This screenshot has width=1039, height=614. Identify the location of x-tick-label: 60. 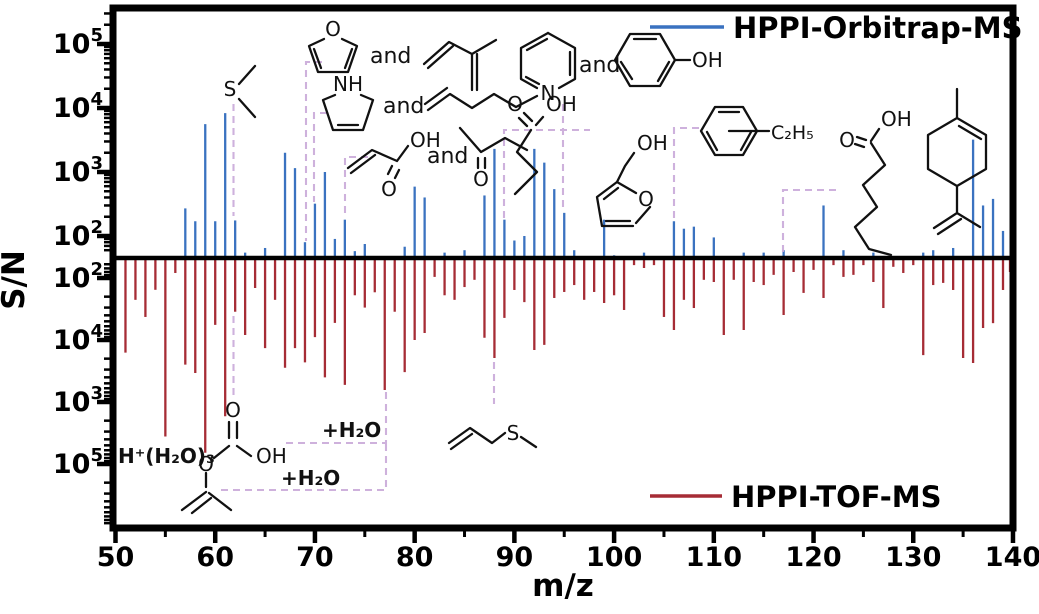
(215, 557).